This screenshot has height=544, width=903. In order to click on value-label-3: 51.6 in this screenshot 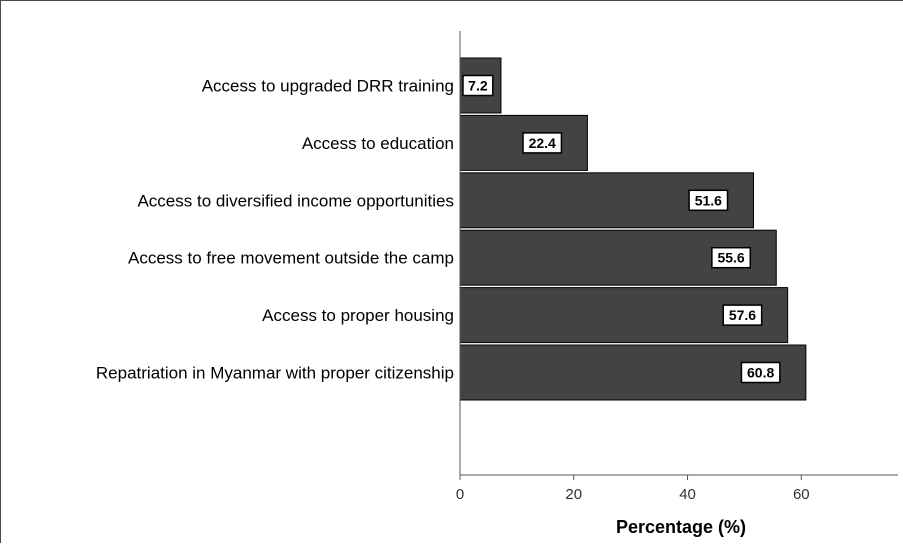, I will do `click(708, 200)`.